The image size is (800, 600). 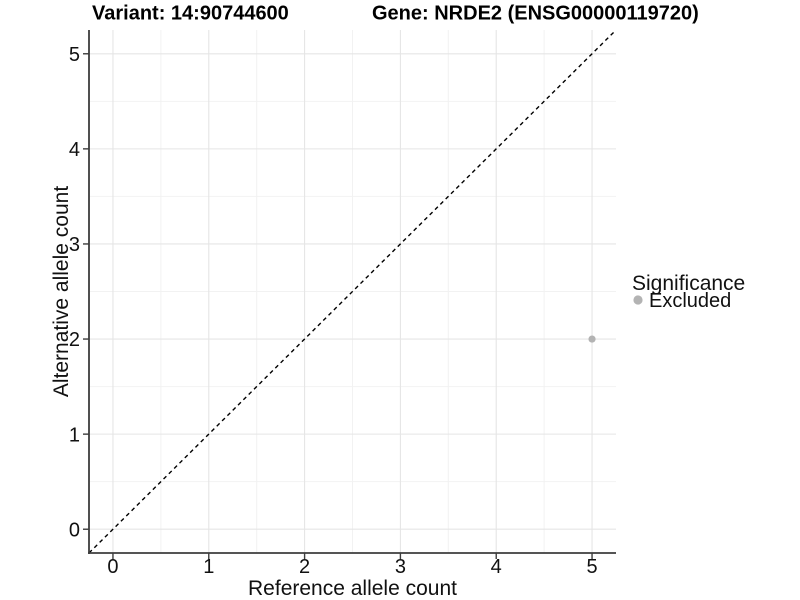 I want to click on x-tick-label: 3, so click(x=400, y=567).